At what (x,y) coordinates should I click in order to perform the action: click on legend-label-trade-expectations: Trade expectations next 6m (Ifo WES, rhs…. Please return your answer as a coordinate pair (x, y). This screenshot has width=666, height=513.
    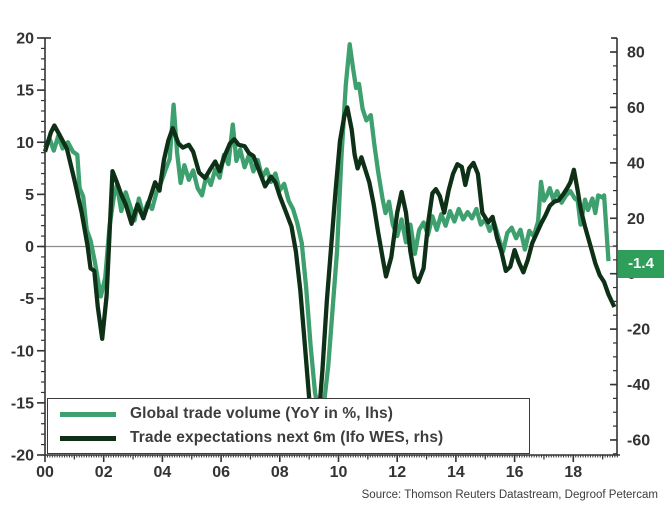
    Looking at the image, I should click on (287, 437).